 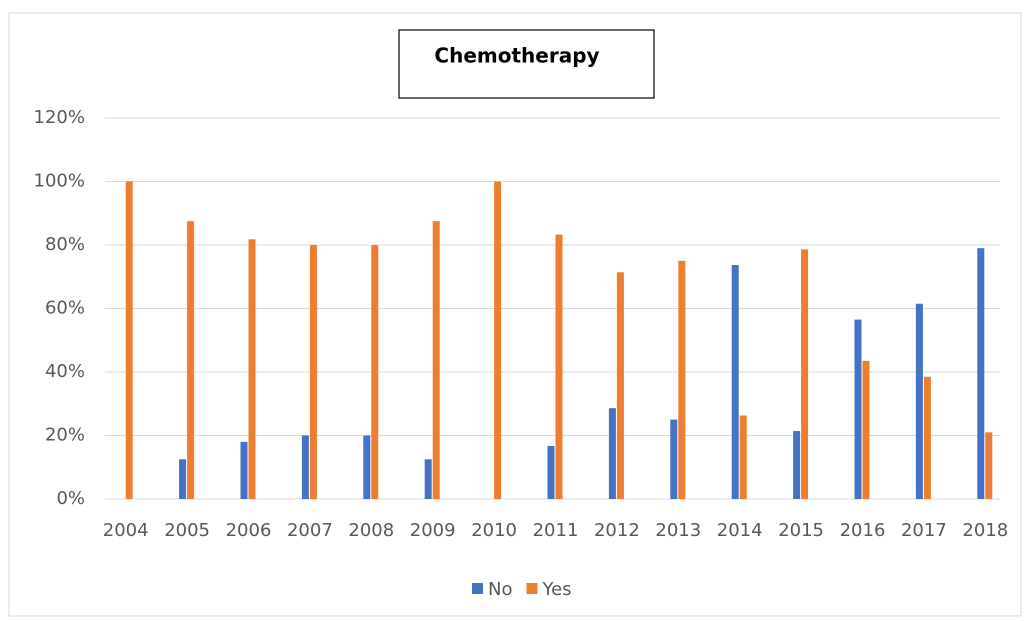 What do you see at coordinates (556, 589) in the screenshot?
I see `legend-label: Yes` at bounding box center [556, 589].